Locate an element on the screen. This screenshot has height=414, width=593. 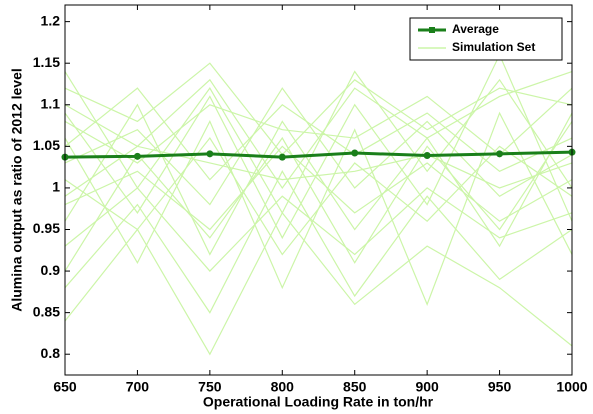
x-tick-label: 750 is located at coordinates (210, 387).